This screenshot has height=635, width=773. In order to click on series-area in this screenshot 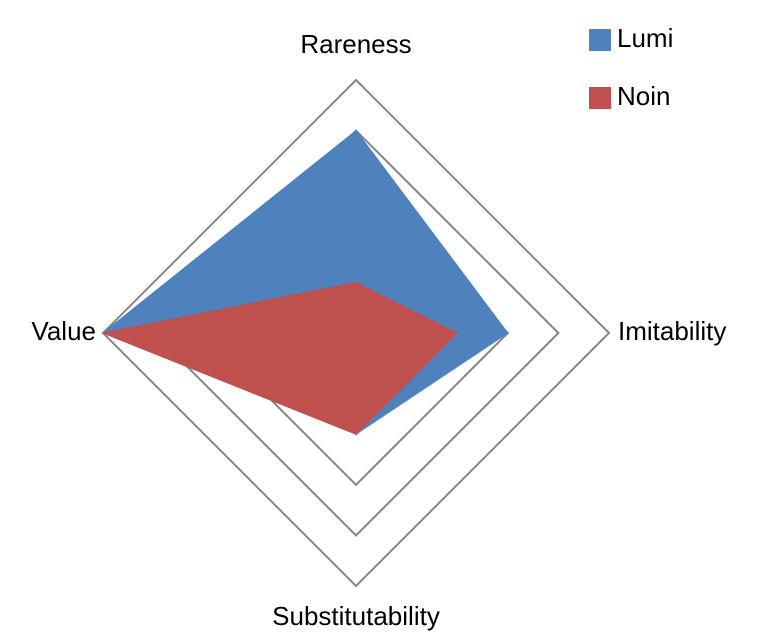, I will do `click(280, 358)`.